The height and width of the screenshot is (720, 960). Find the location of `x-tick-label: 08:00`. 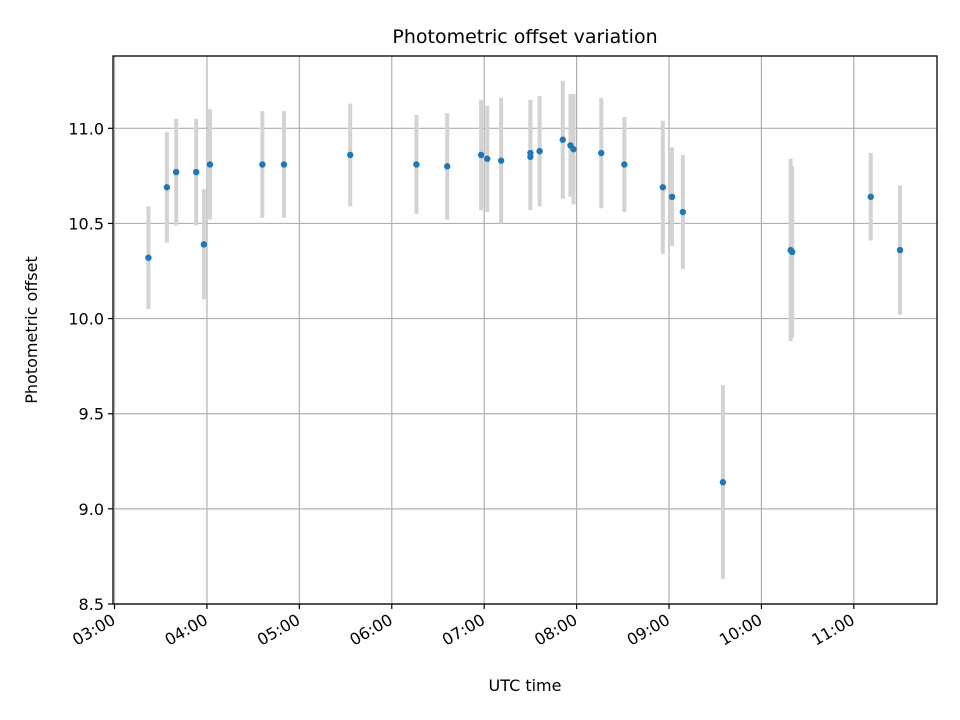

x-tick-label: 08:00 is located at coordinates (555, 630).